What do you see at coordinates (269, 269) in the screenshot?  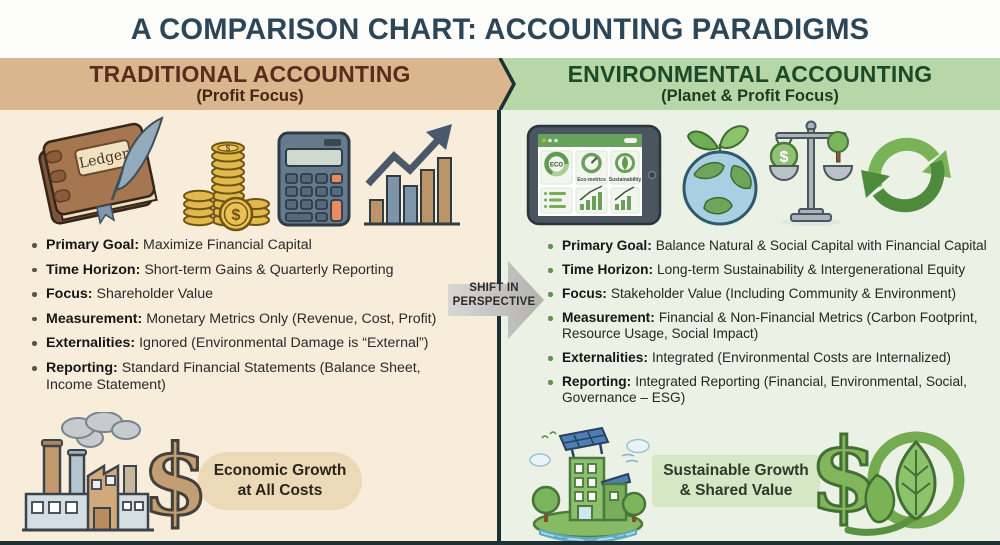 I see `bullet-text: Short-term Gains & Quarterly Reporting` at bounding box center [269, 269].